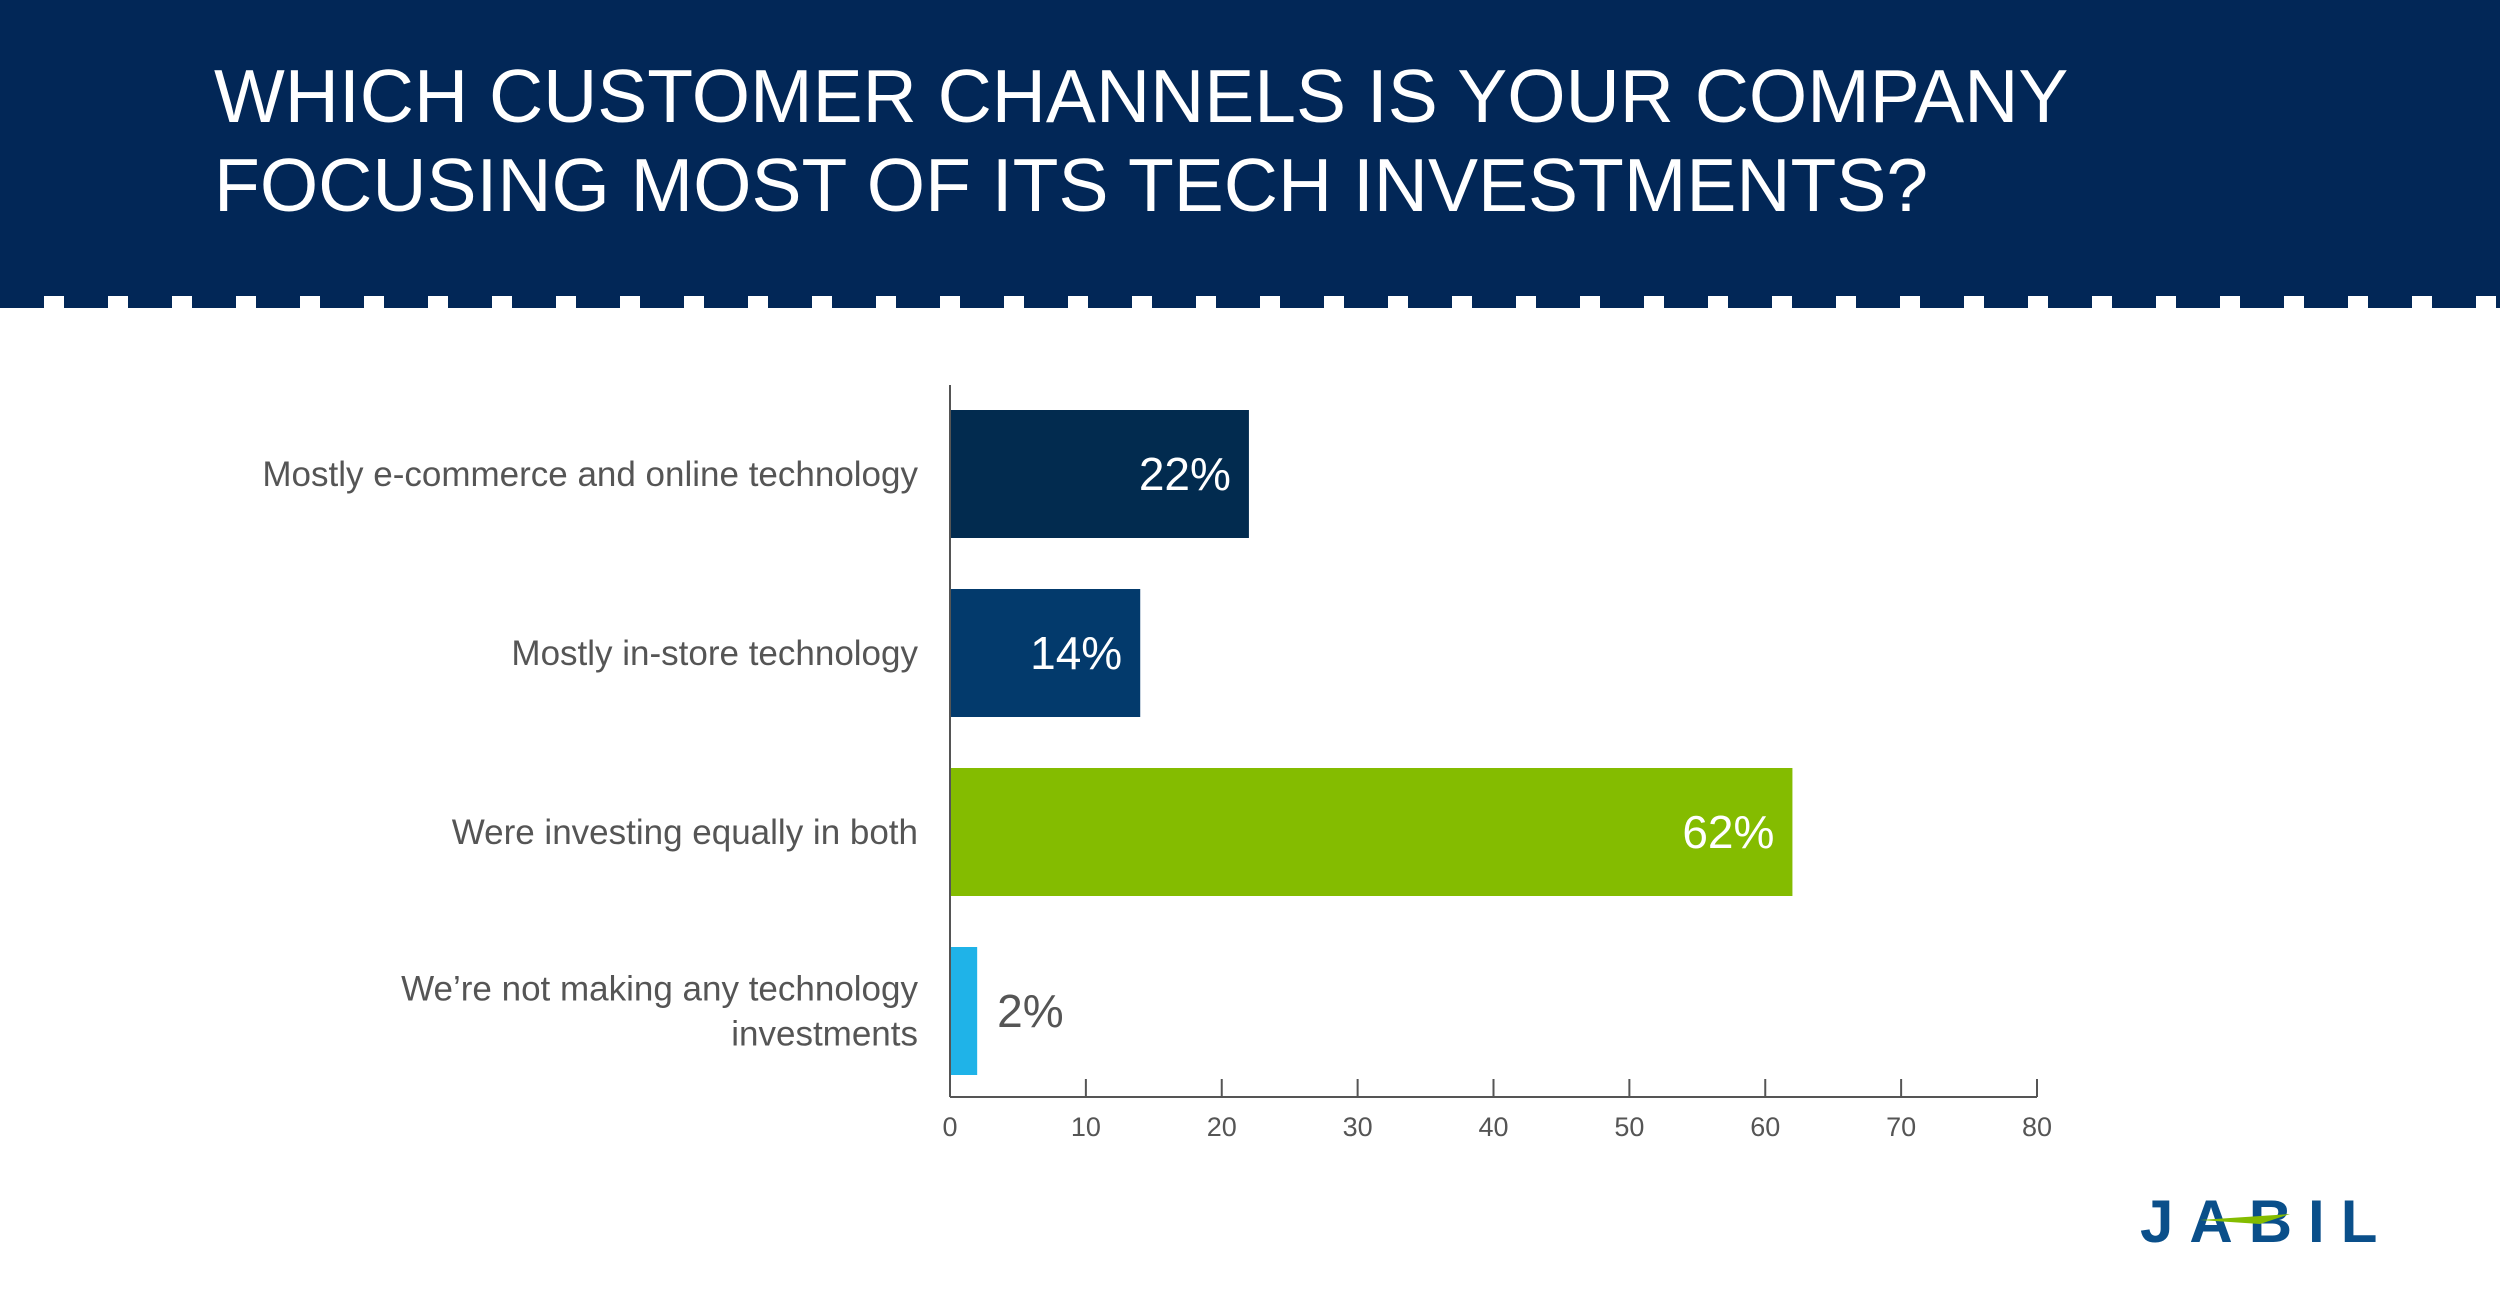 This screenshot has height=1306, width=2500. I want to click on data-label: 14%, so click(1076, 653).